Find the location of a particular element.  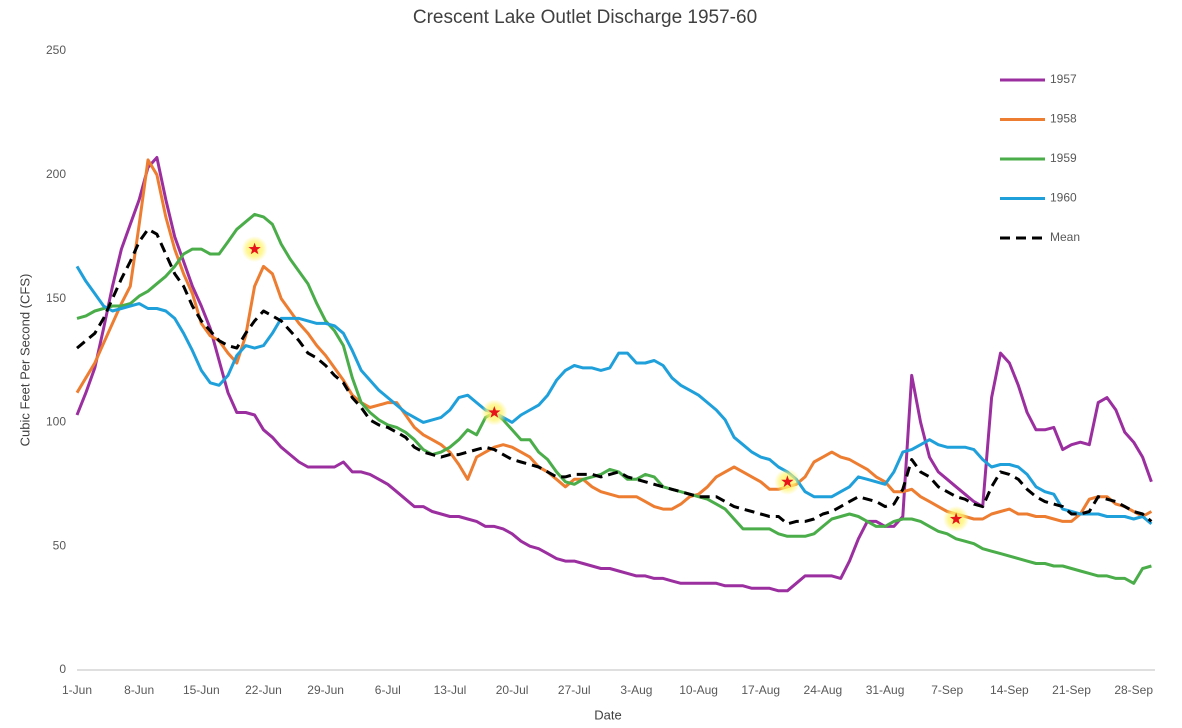

x-axis-title: Date is located at coordinates (607, 714).